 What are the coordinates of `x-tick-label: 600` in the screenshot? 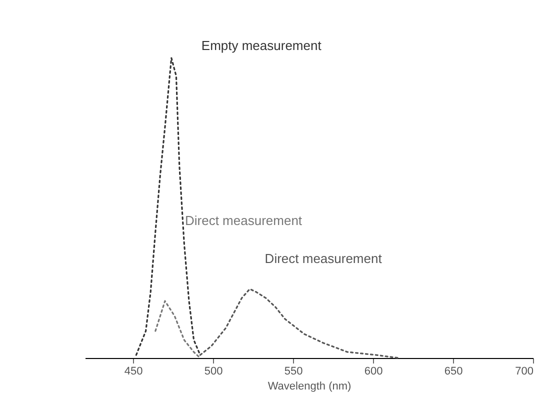 It's located at (373, 372).